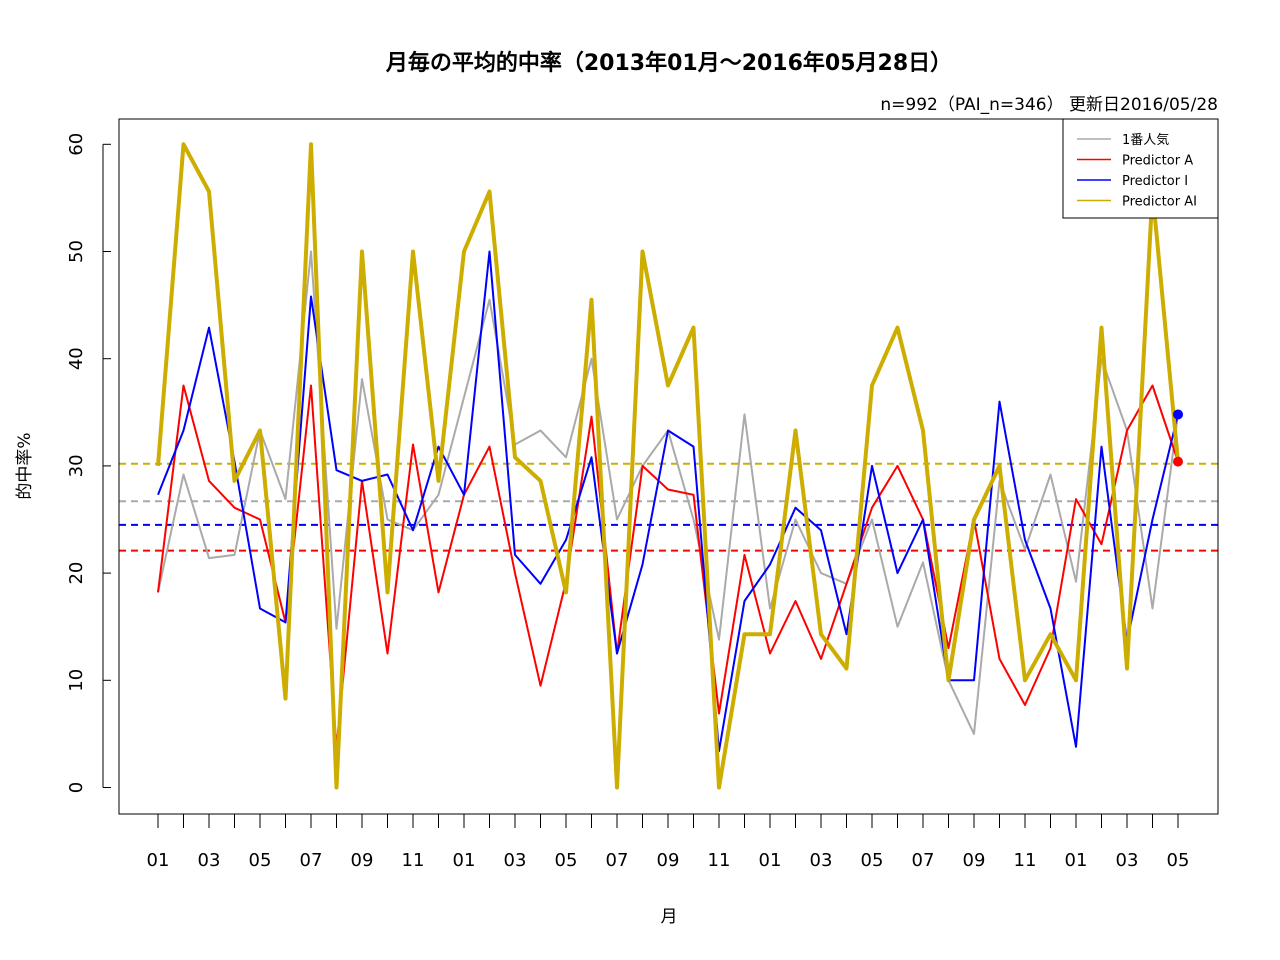  Describe the element at coordinates (1159, 202) in the screenshot. I see `legend-label: Predictor AI` at that location.